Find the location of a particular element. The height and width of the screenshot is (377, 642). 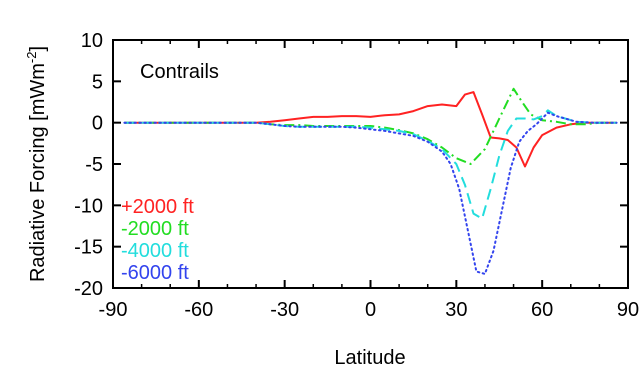

x-tick-label: -90 is located at coordinates (113, 310).